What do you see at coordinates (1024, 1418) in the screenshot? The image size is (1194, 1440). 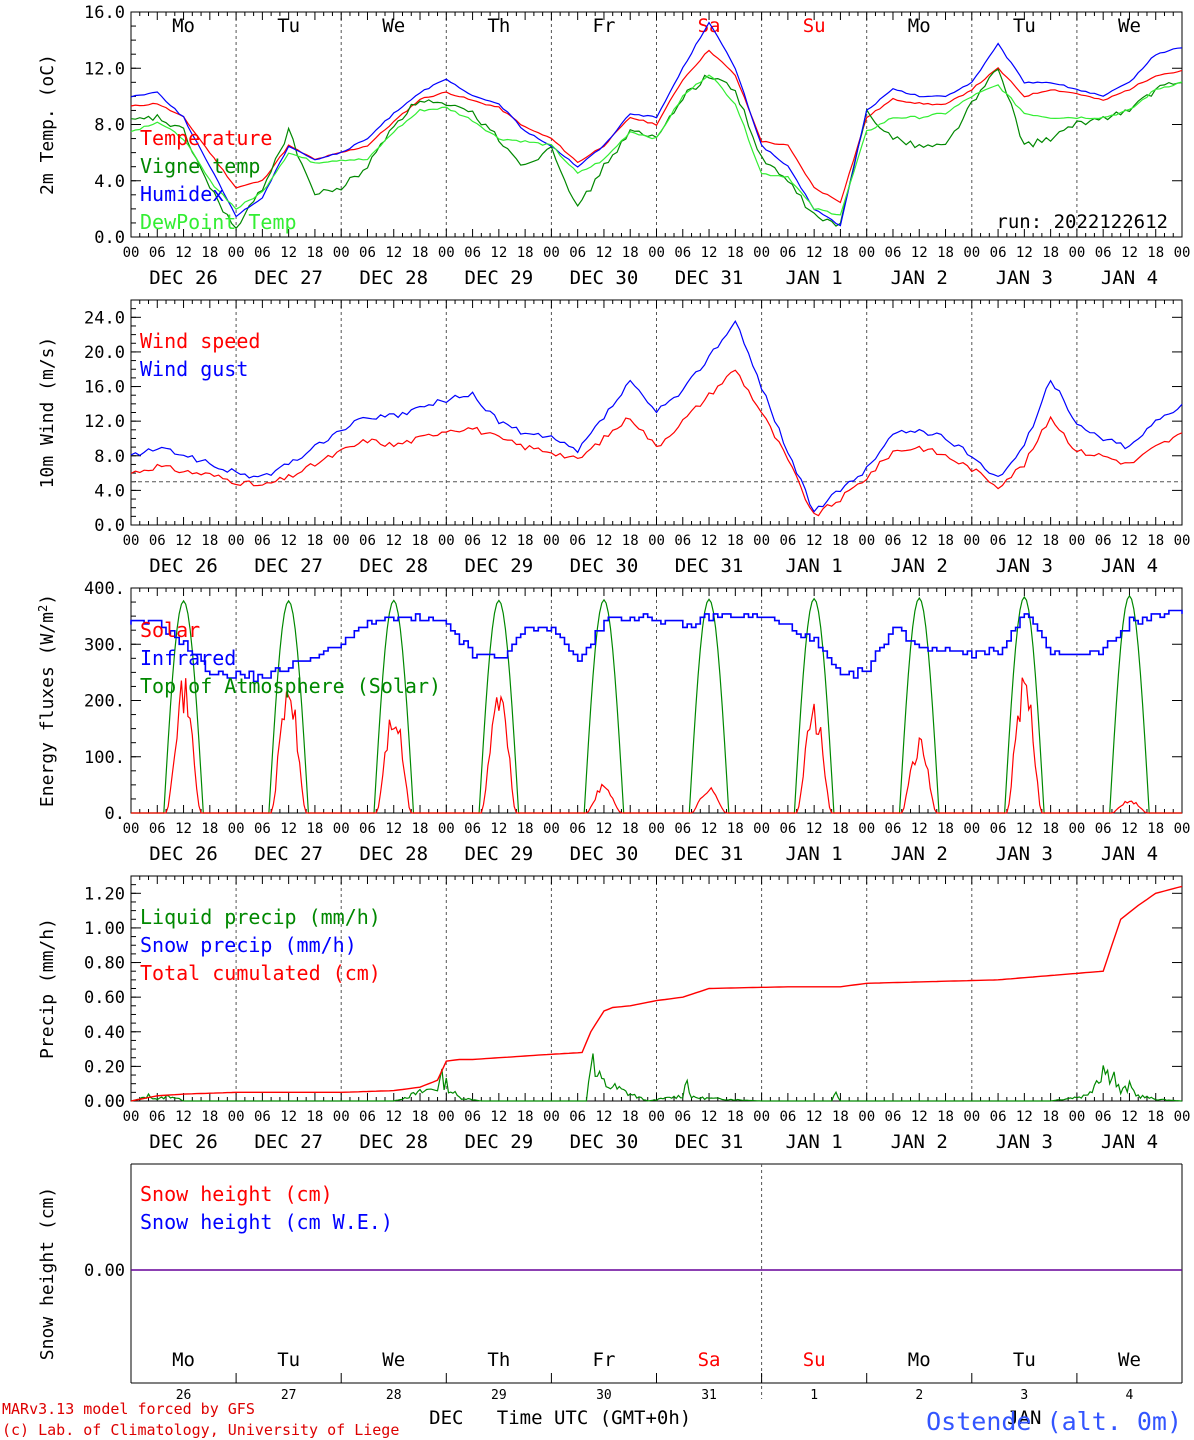 I see `panel-5-month-label: JAN` at bounding box center [1024, 1418].